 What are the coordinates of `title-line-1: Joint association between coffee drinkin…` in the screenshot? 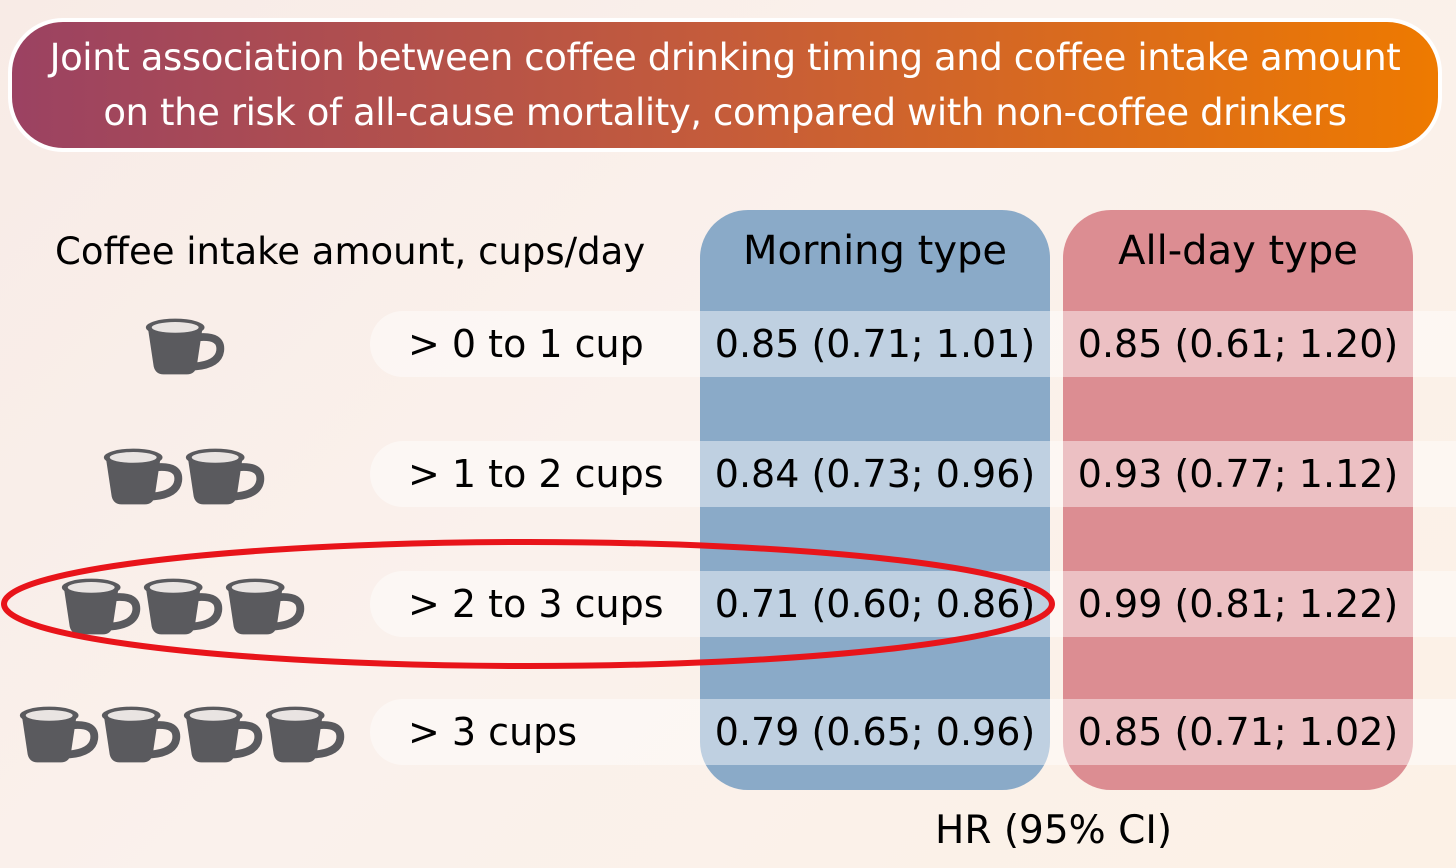 It's located at (725, 57).